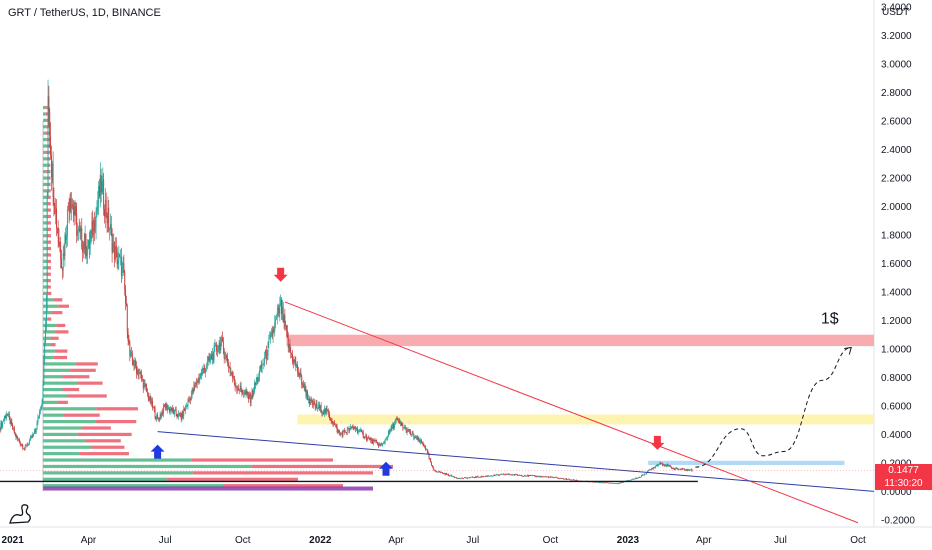  Describe the element at coordinates (898, 520) in the screenshot. I see `price-tick-label: -0.2000` at that location.